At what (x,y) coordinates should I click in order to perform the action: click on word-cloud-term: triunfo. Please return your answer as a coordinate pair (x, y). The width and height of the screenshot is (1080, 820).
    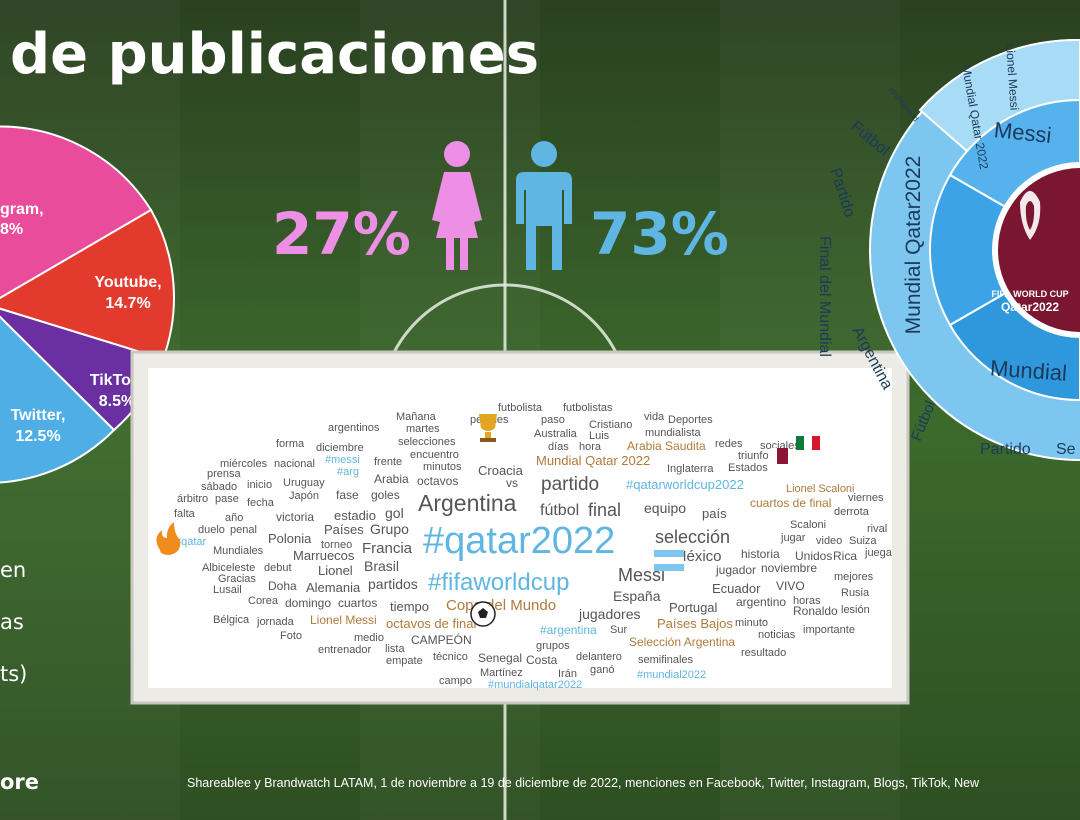
    Looking at the image, I should click on (753, 456).